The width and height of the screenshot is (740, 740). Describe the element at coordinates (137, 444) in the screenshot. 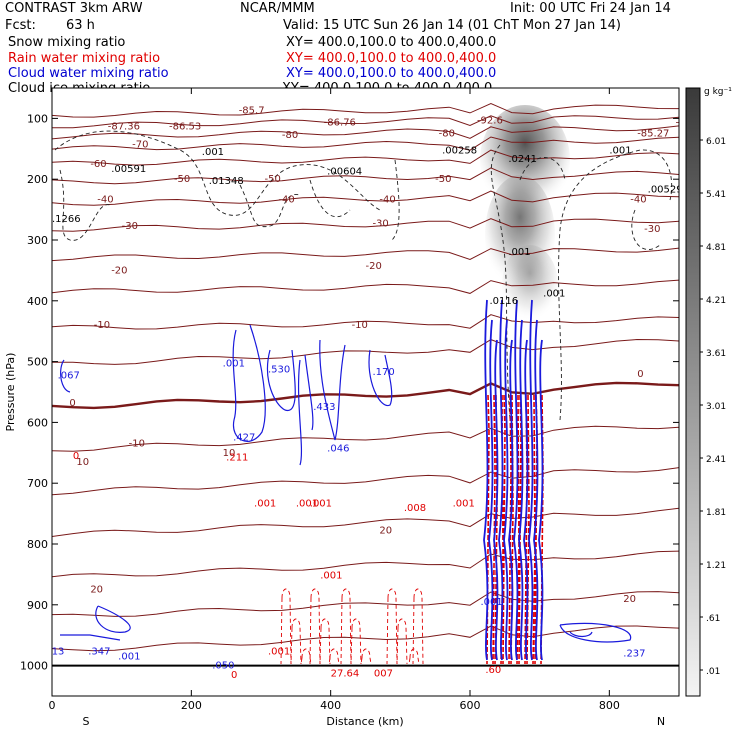

I see `temperature-label-32: -10` at that location.